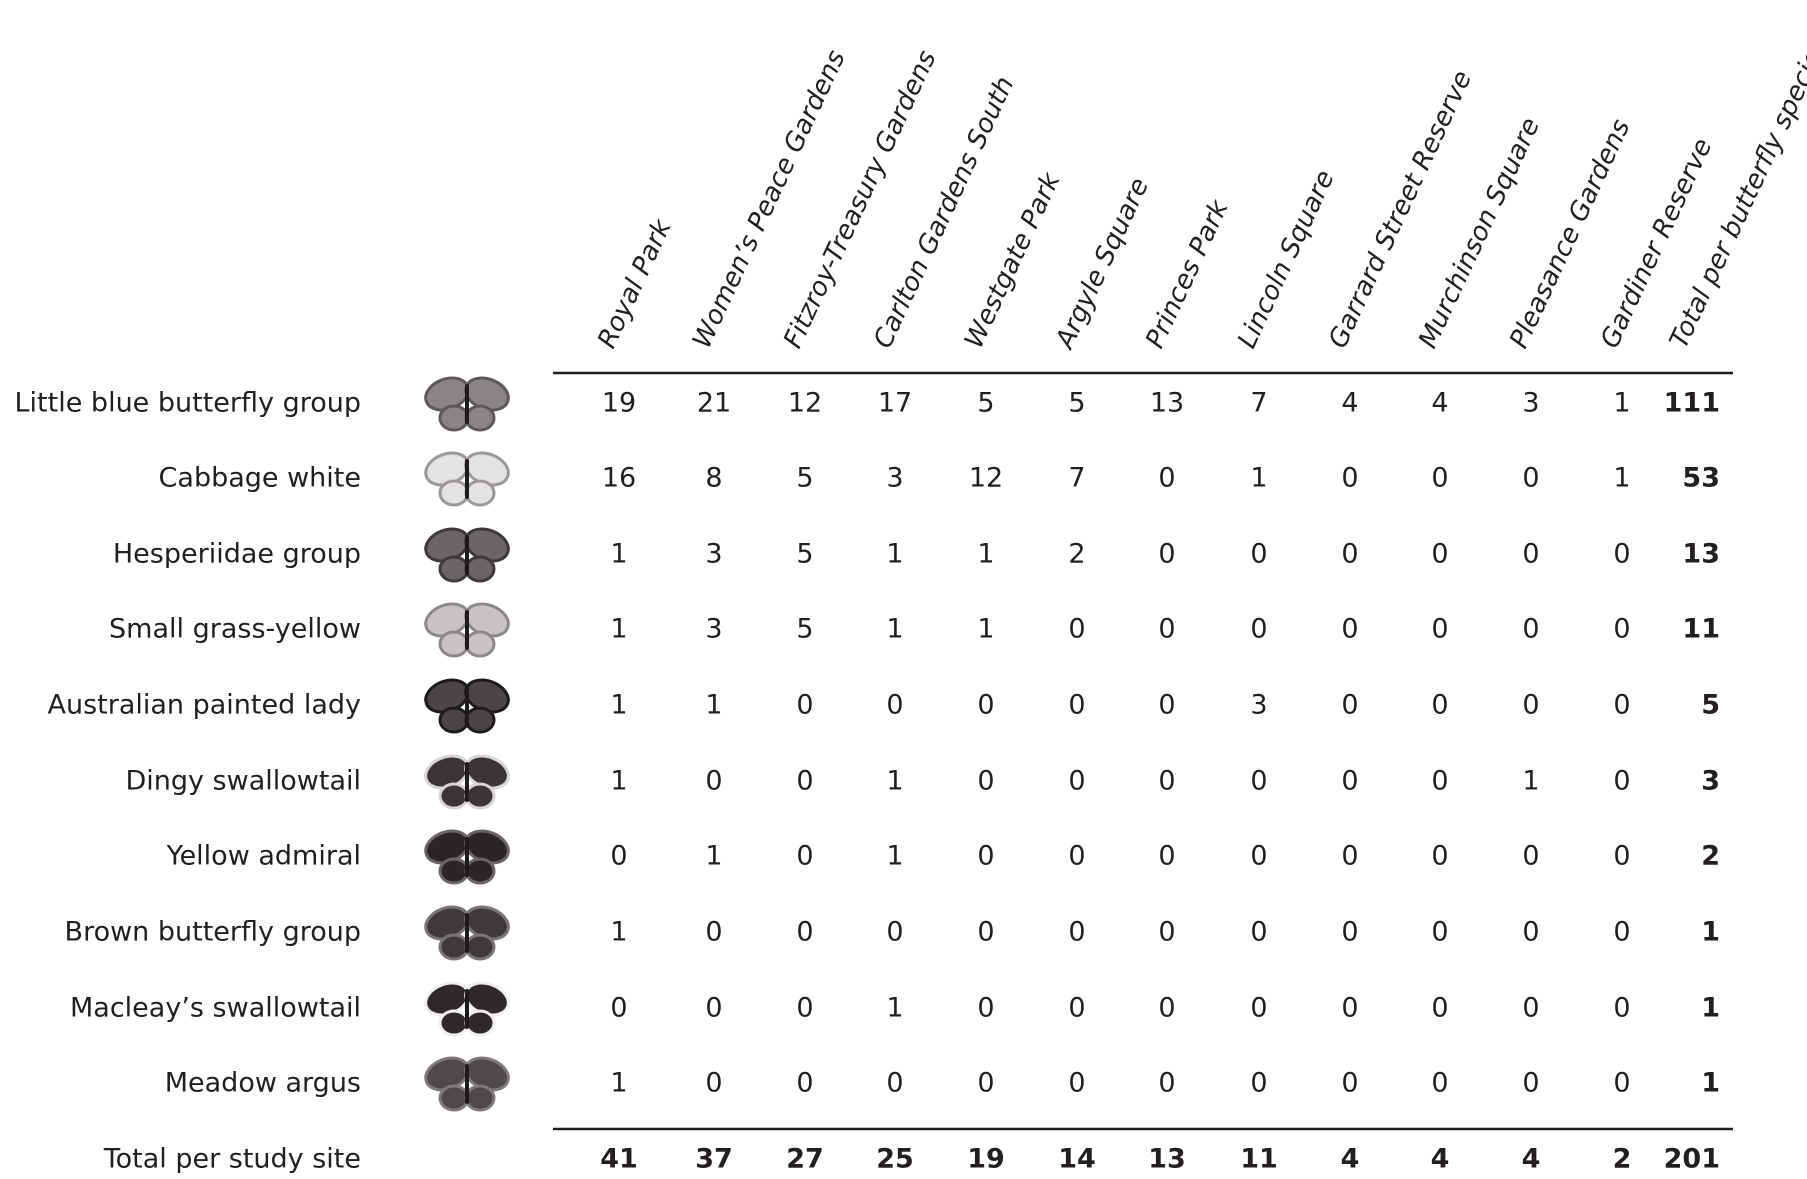 This screenshot has width=1807, height=1179. Describe the element at coordinates (215, 1008) in the screenshot. I see `row-label: Macleay’s swallowtail` at that location.